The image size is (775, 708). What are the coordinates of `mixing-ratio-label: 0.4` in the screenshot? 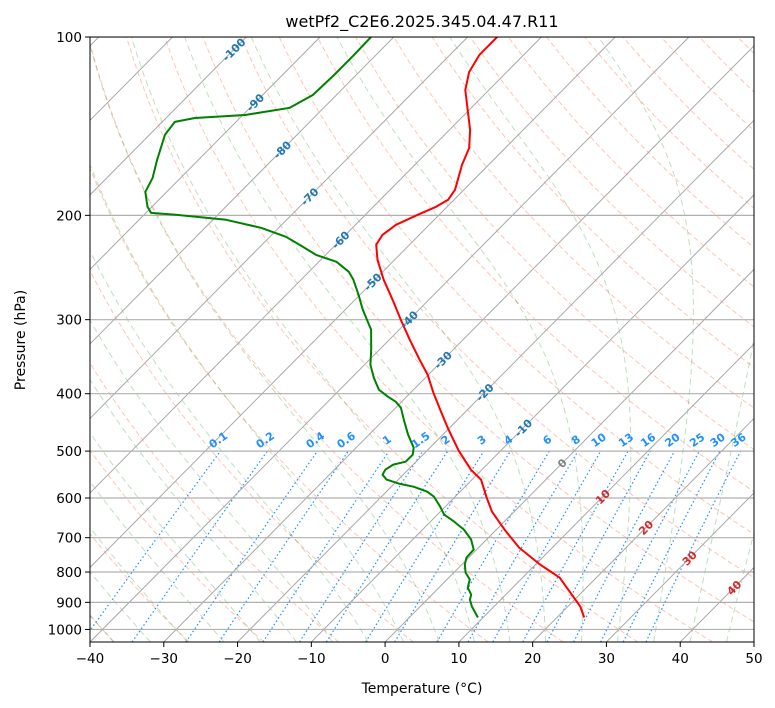 It's located at (316, 440).